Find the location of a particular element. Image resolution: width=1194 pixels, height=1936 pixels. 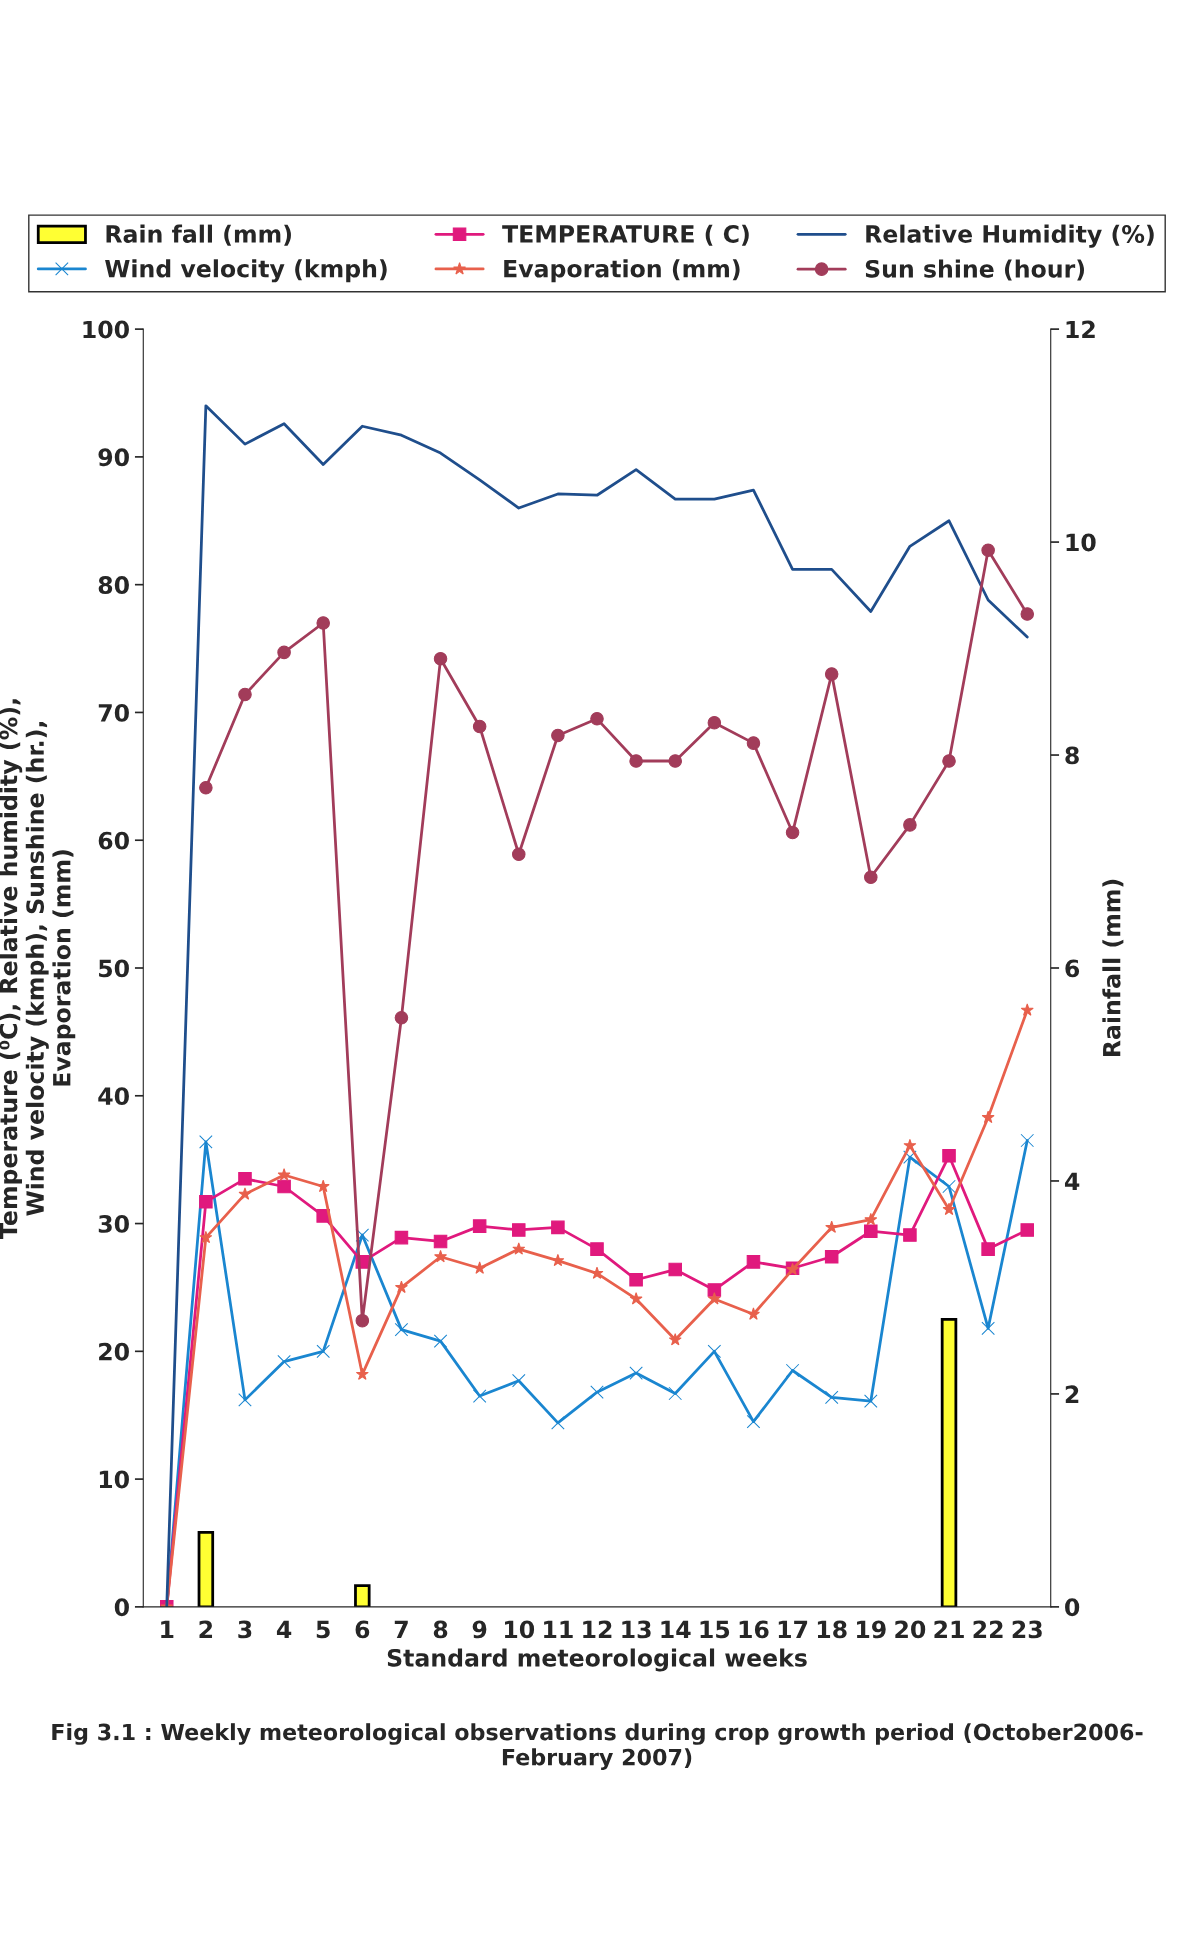

y-tick-label: 10 is located at coordinates (114, 1479).